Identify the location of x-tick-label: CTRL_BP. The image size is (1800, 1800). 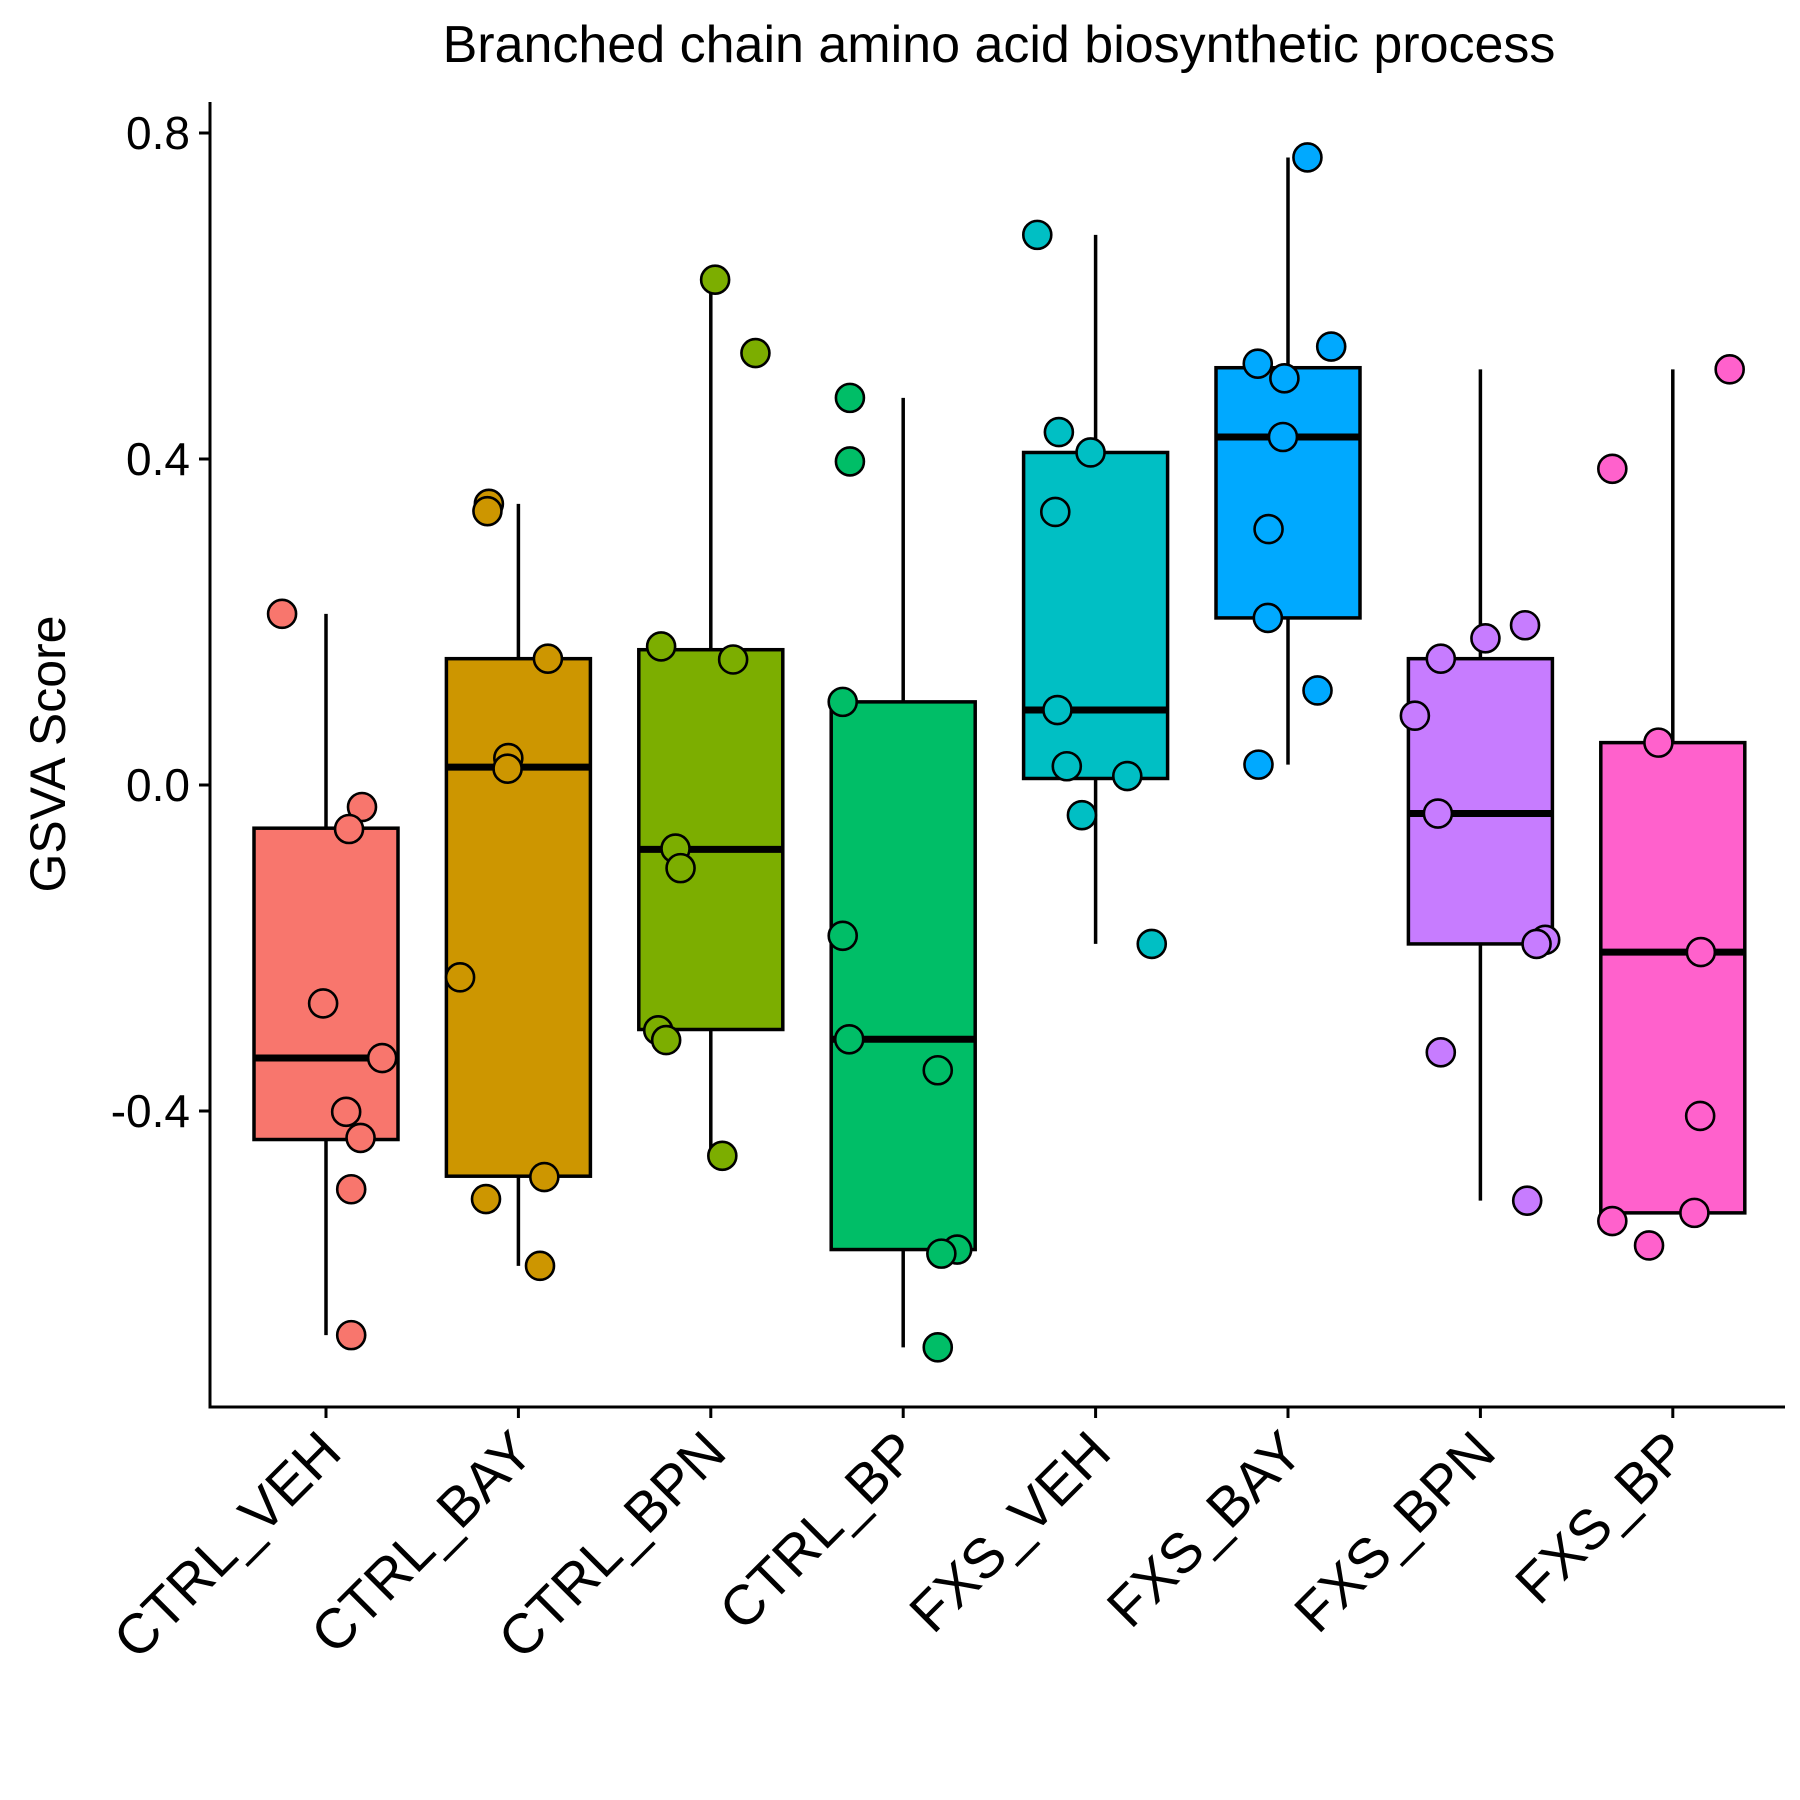
(818, 1530).